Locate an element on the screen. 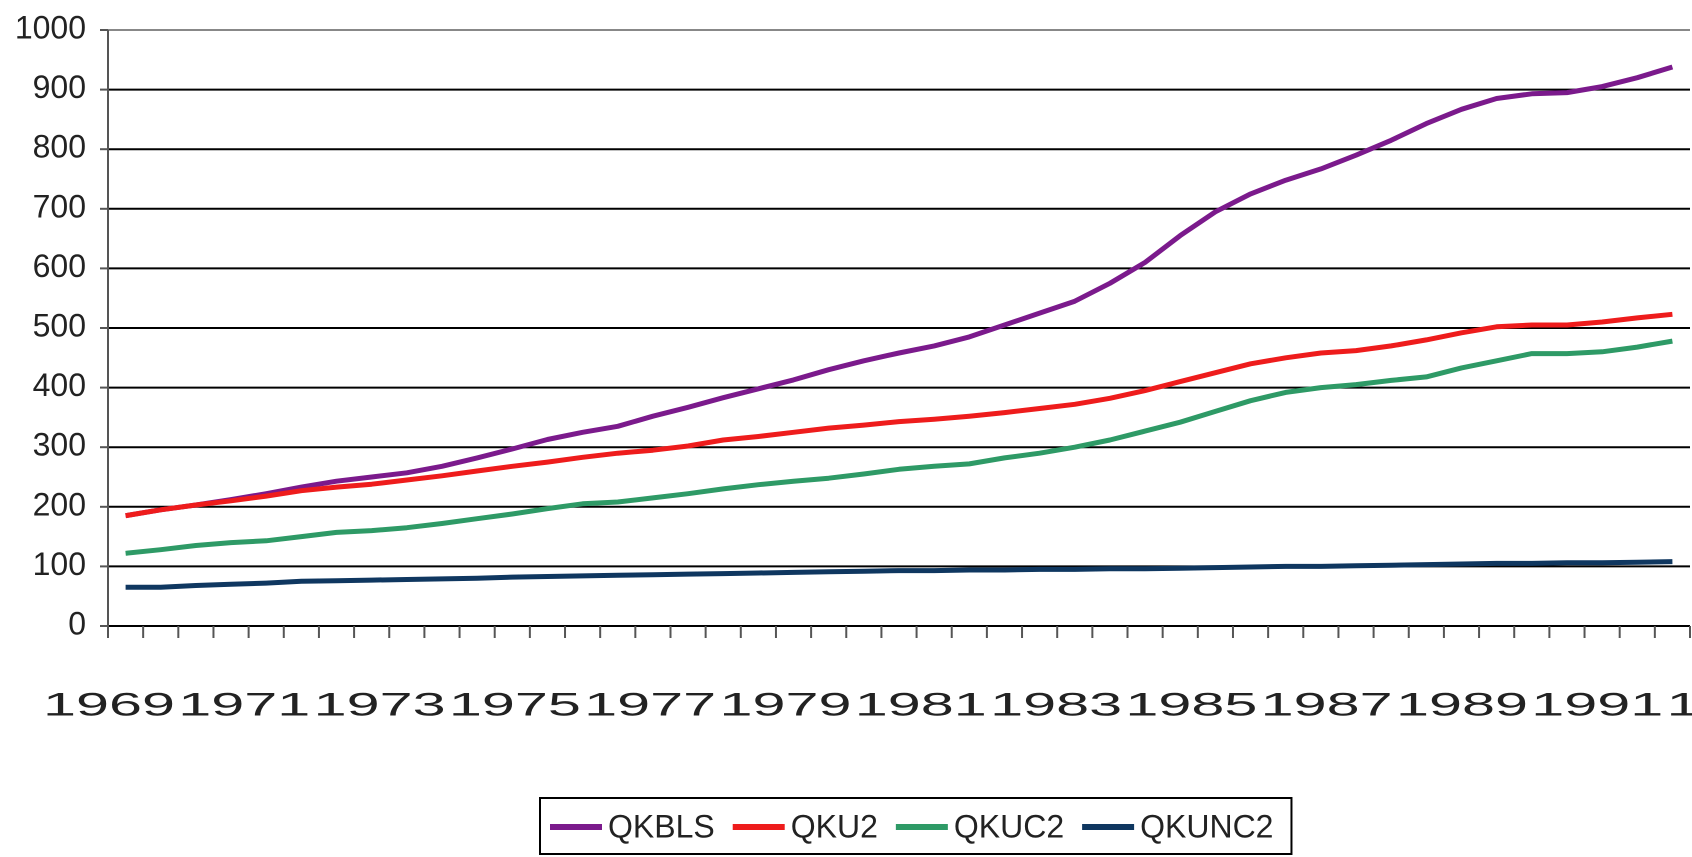 This screenshot has height=857, width=1692. x-tick-label: 1977 is located at coordinates (650, 704).